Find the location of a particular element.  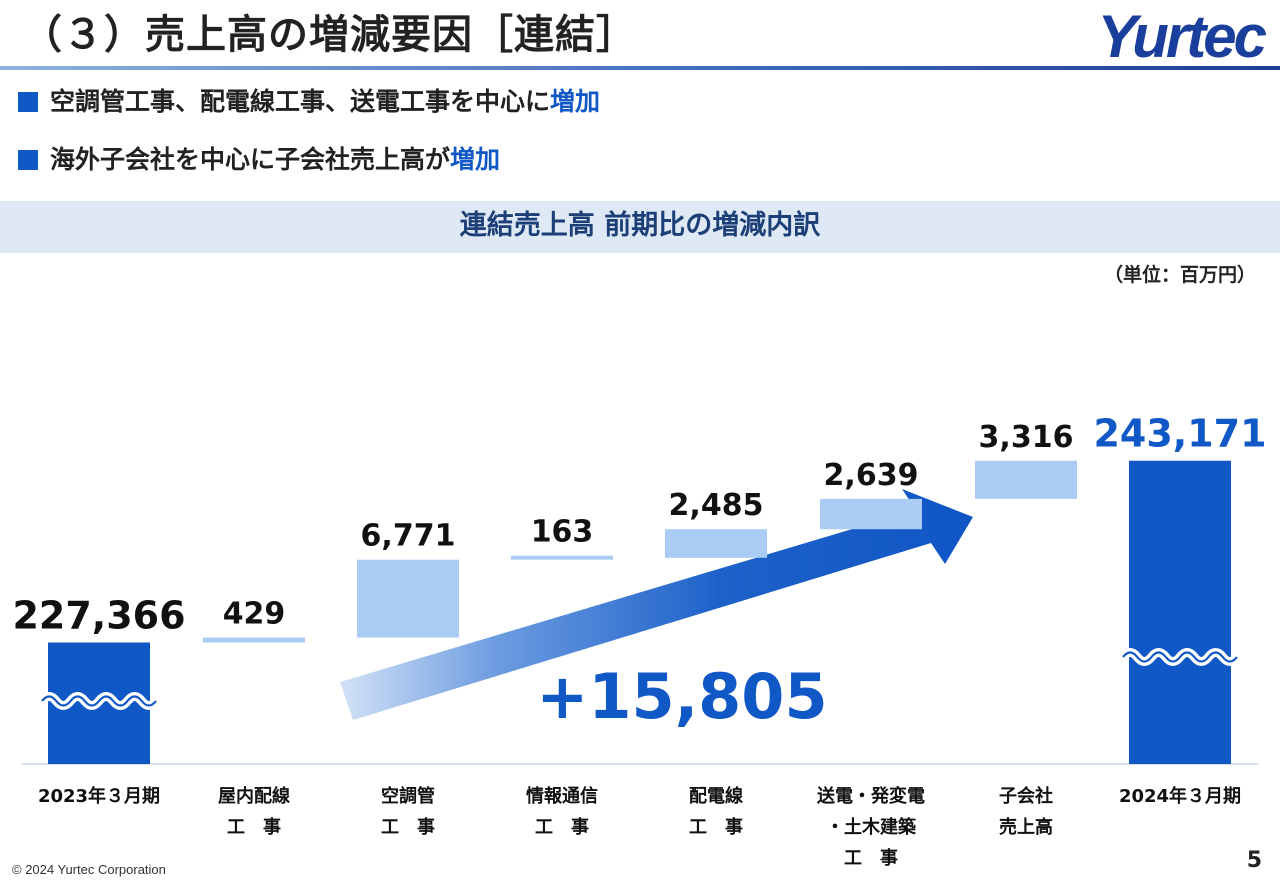

data-label: 243,171 is located at coordinates (1179, 434).